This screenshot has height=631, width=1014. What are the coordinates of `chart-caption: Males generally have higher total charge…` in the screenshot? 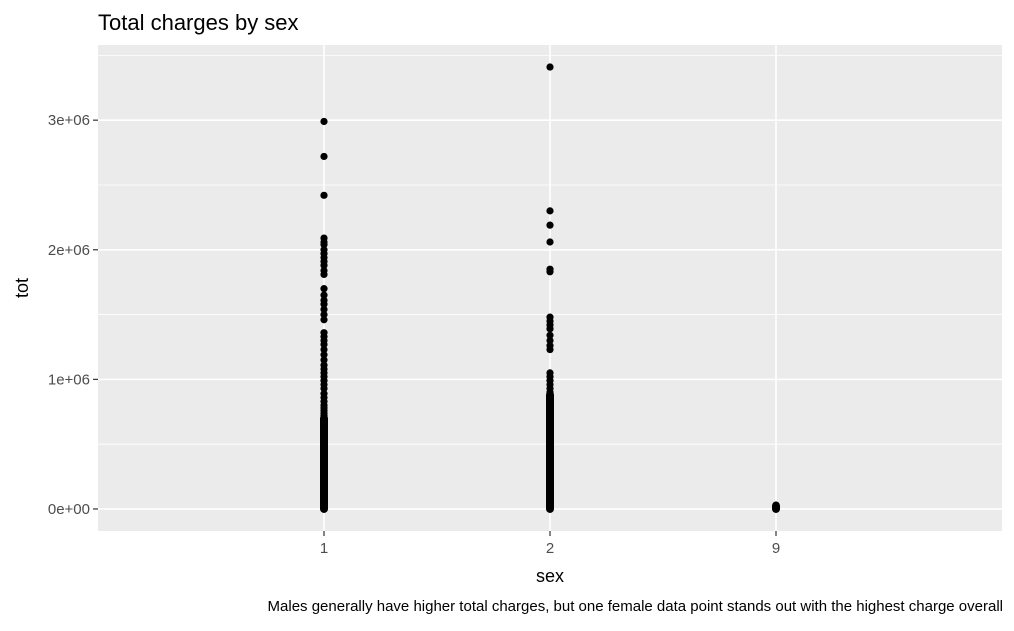 It's located at (635, 606).